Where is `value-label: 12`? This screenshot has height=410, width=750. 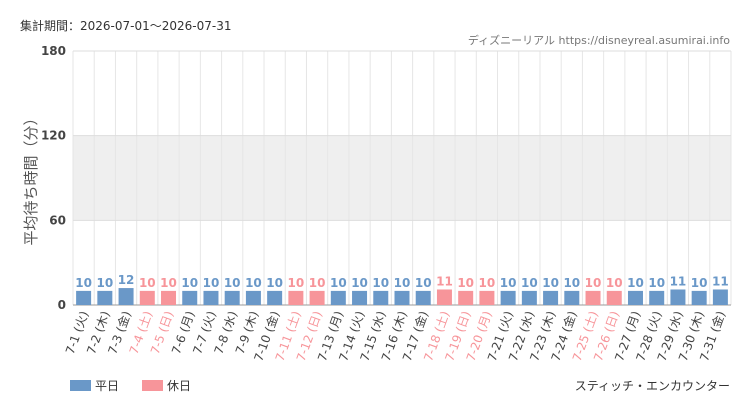
value-label: 12 is located at coordinates (126, 280).